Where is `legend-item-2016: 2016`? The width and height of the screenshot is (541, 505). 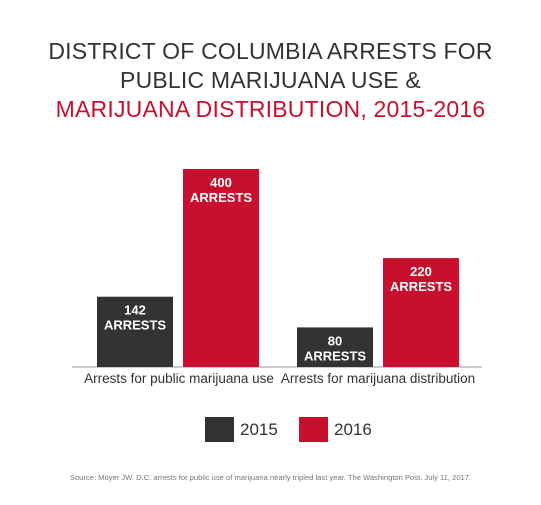 legend-item-2016: 2016 is located at coordinates (335, 429).